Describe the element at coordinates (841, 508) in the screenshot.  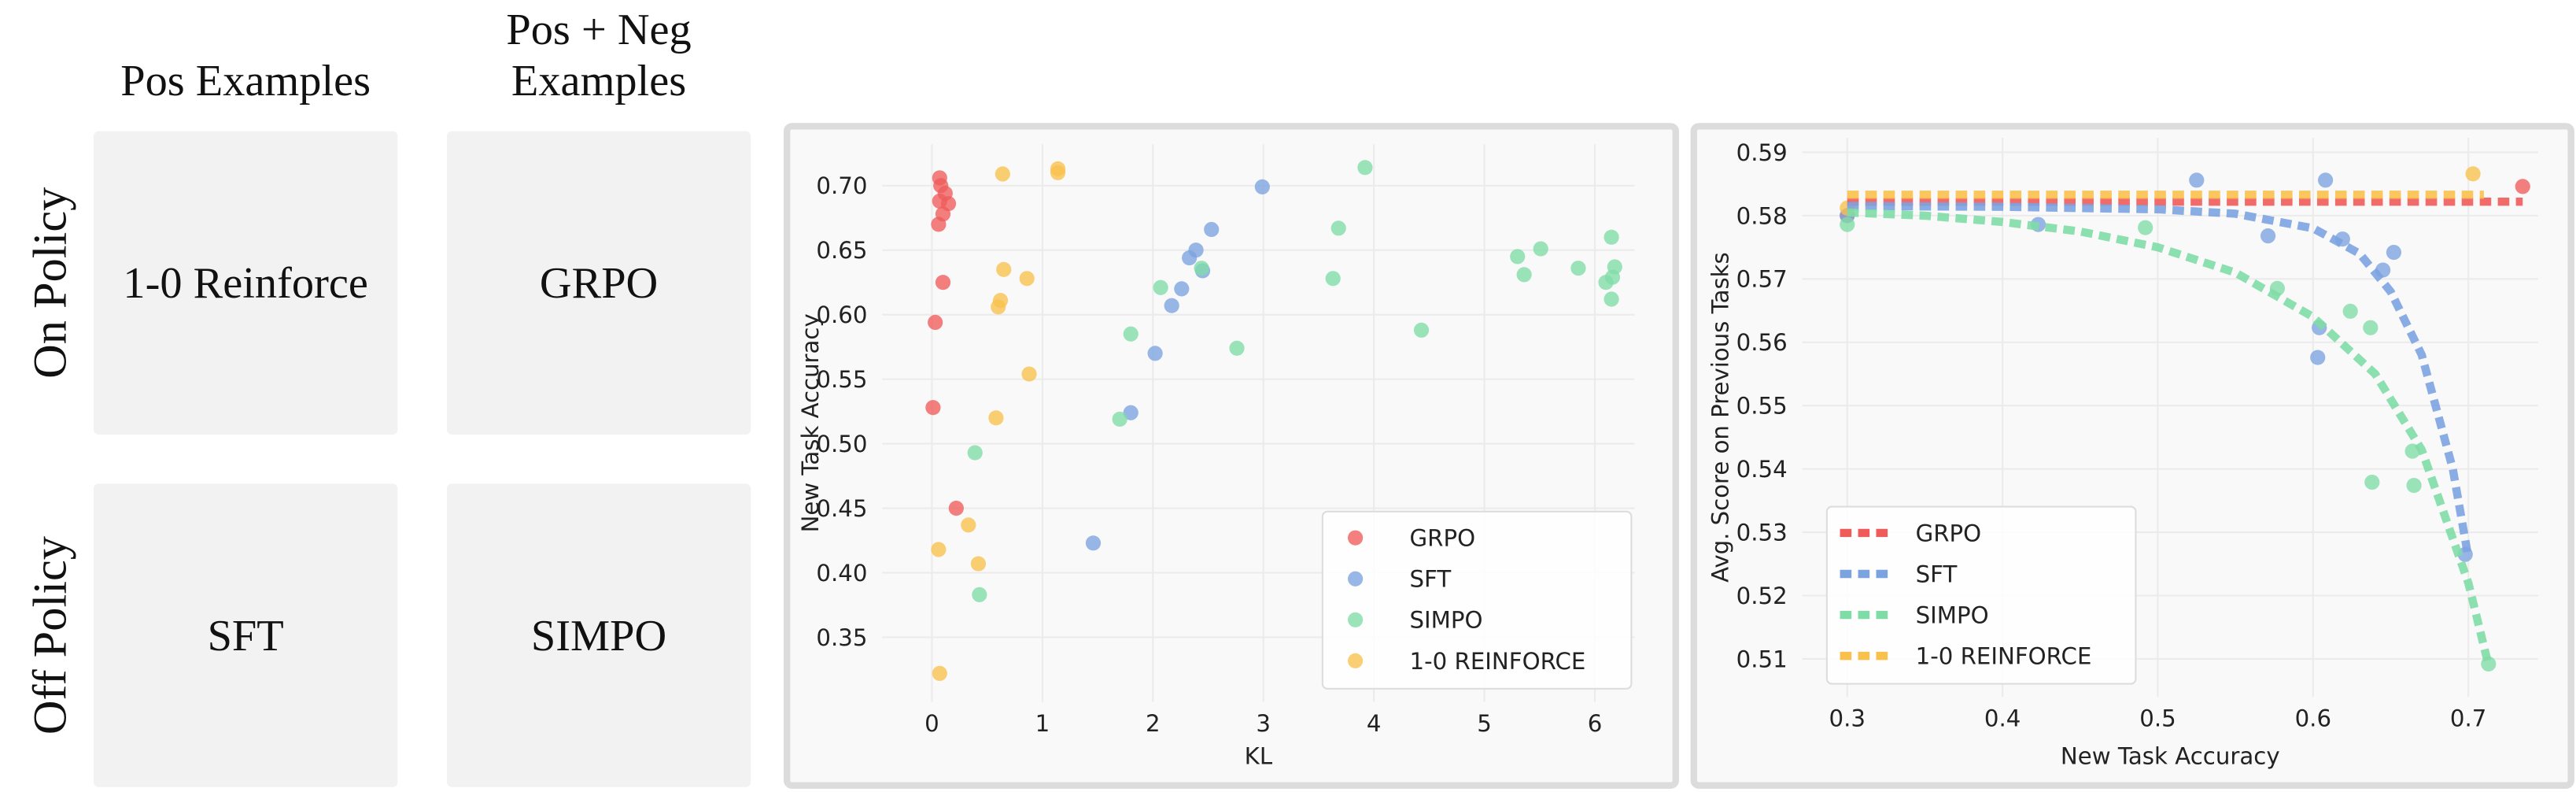
I see `y-tick-label: 0.45` at that location.